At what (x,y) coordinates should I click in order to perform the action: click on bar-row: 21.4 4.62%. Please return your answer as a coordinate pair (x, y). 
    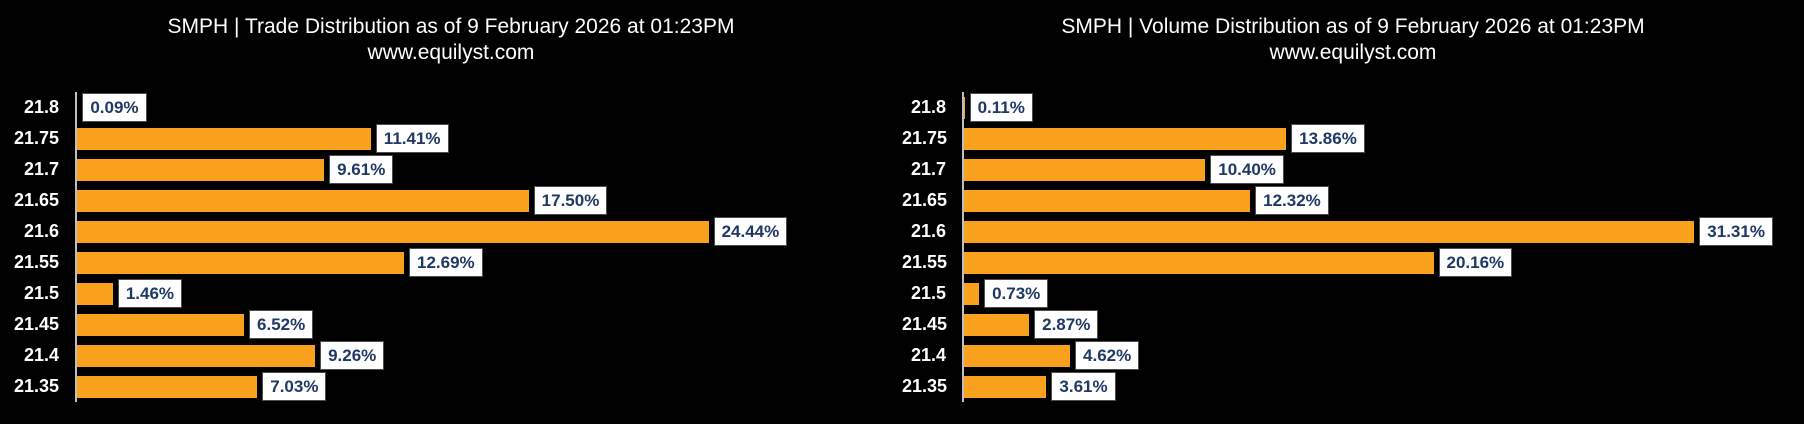
    Looking at the image, I should click on (1353, 355).